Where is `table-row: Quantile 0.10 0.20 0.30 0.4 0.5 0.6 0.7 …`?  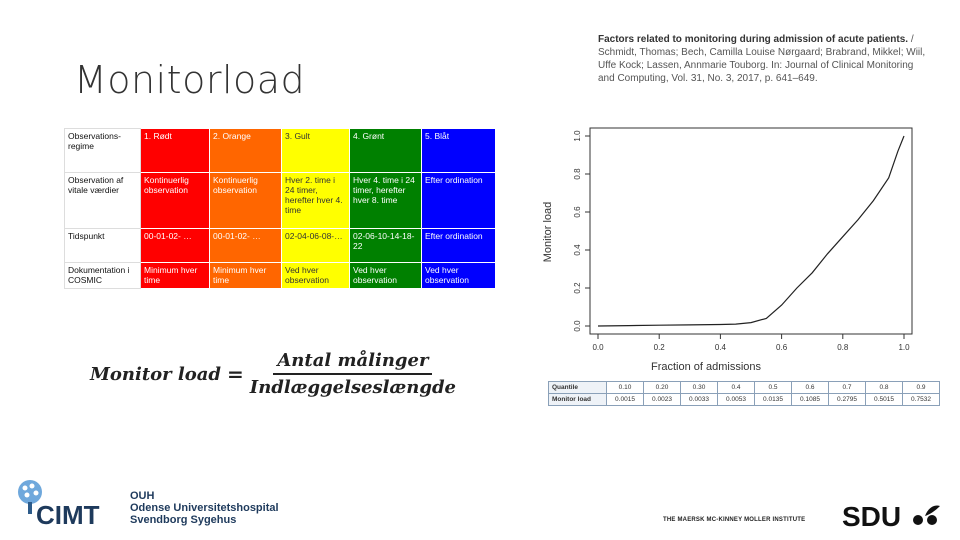 table-row: Quantile 0.10 0.20 0.30 0.4 0.5 0.6 0.7 … is located at coordinates (744, 387).